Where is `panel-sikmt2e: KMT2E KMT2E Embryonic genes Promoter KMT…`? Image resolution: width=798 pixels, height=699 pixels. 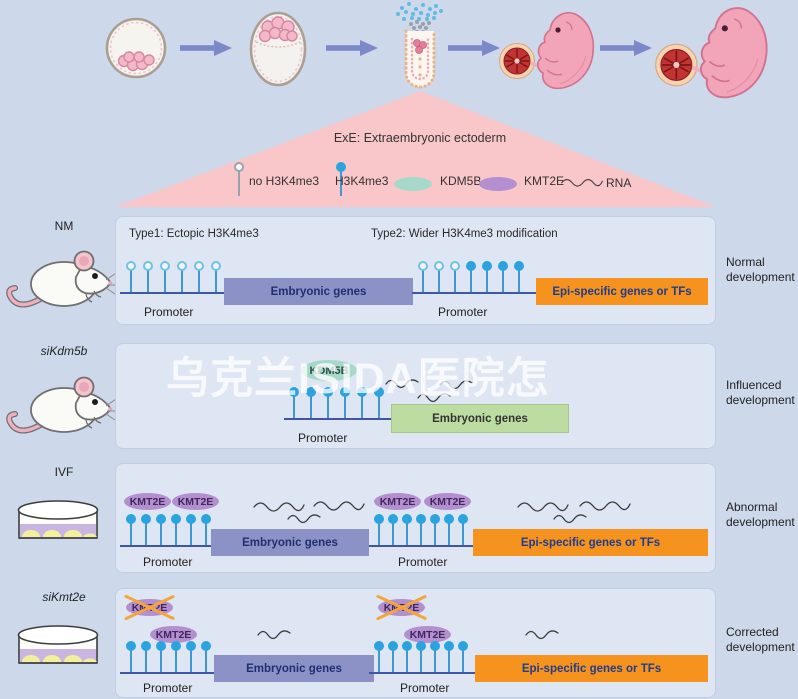 panel-sikmt2e: KMT2E KMT2E Embryonic genes Promoter KMT… is located at coordinates (415, 643).